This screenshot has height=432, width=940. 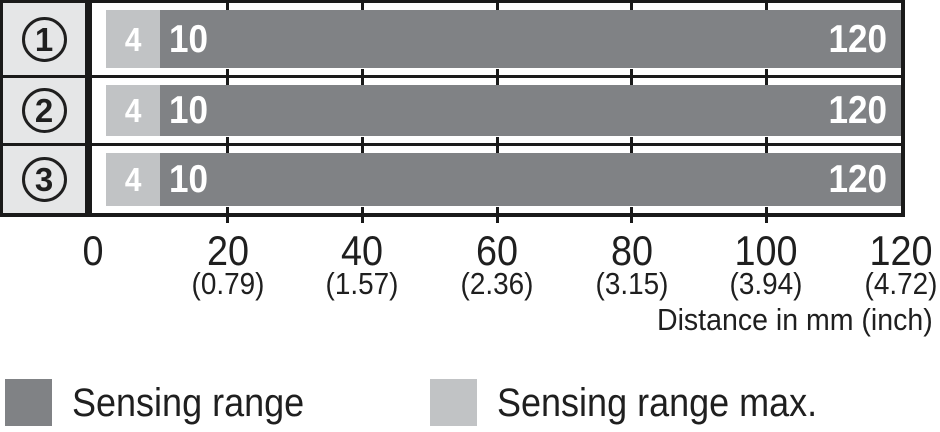 I want to click on row-marker-circle: 3, so click(x=44, y=179).